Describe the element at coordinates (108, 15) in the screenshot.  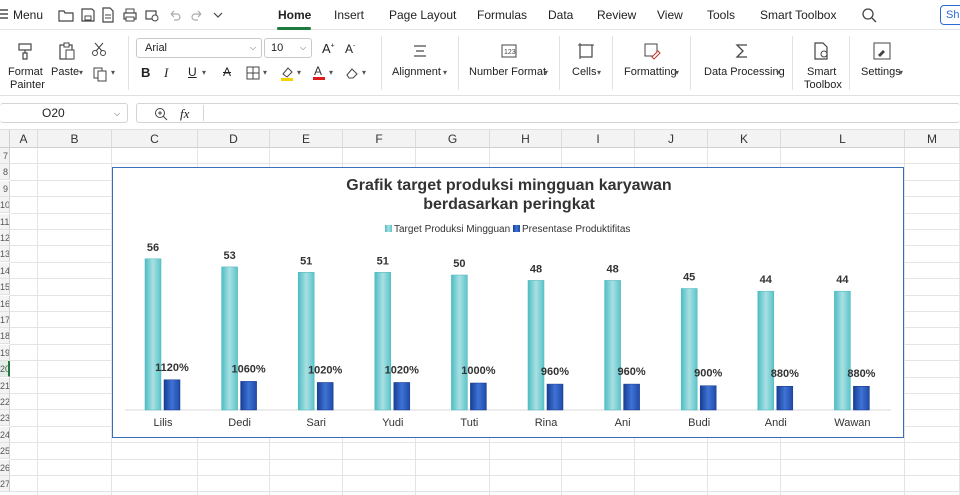
I see `export-pdf-icon` at that location.